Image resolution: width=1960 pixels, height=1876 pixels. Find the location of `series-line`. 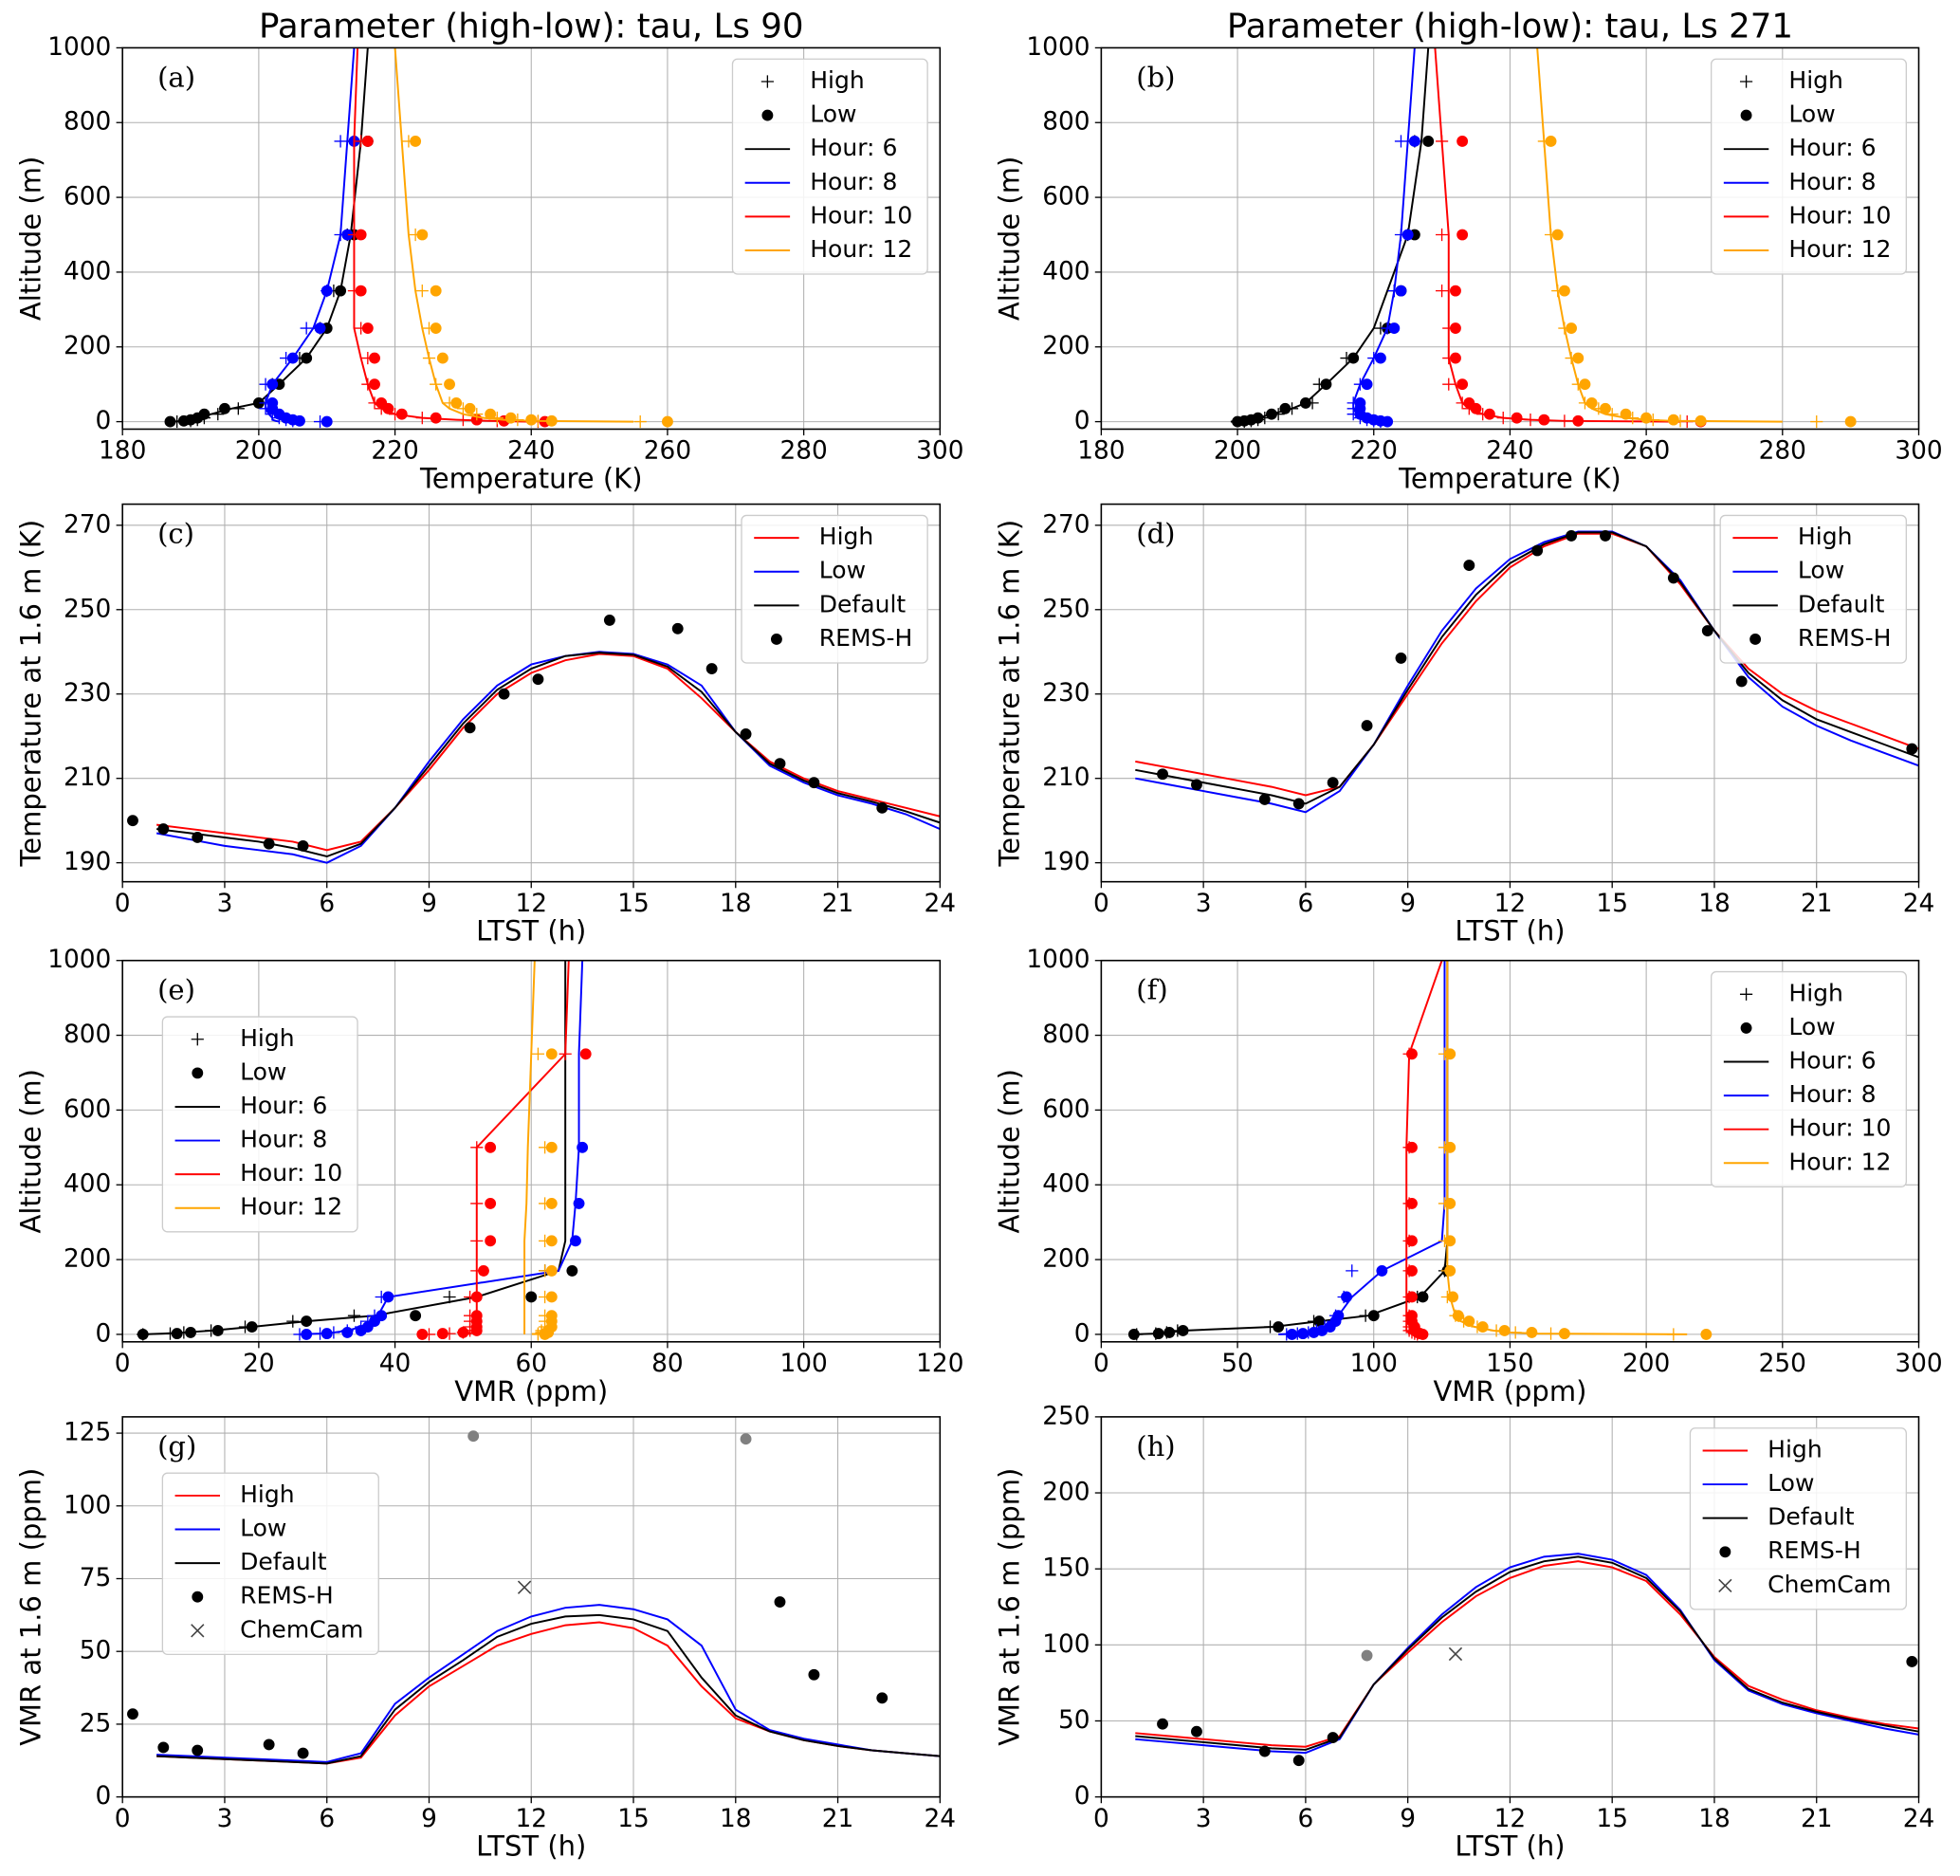

series-line is located at coordinates (1527, 1654).